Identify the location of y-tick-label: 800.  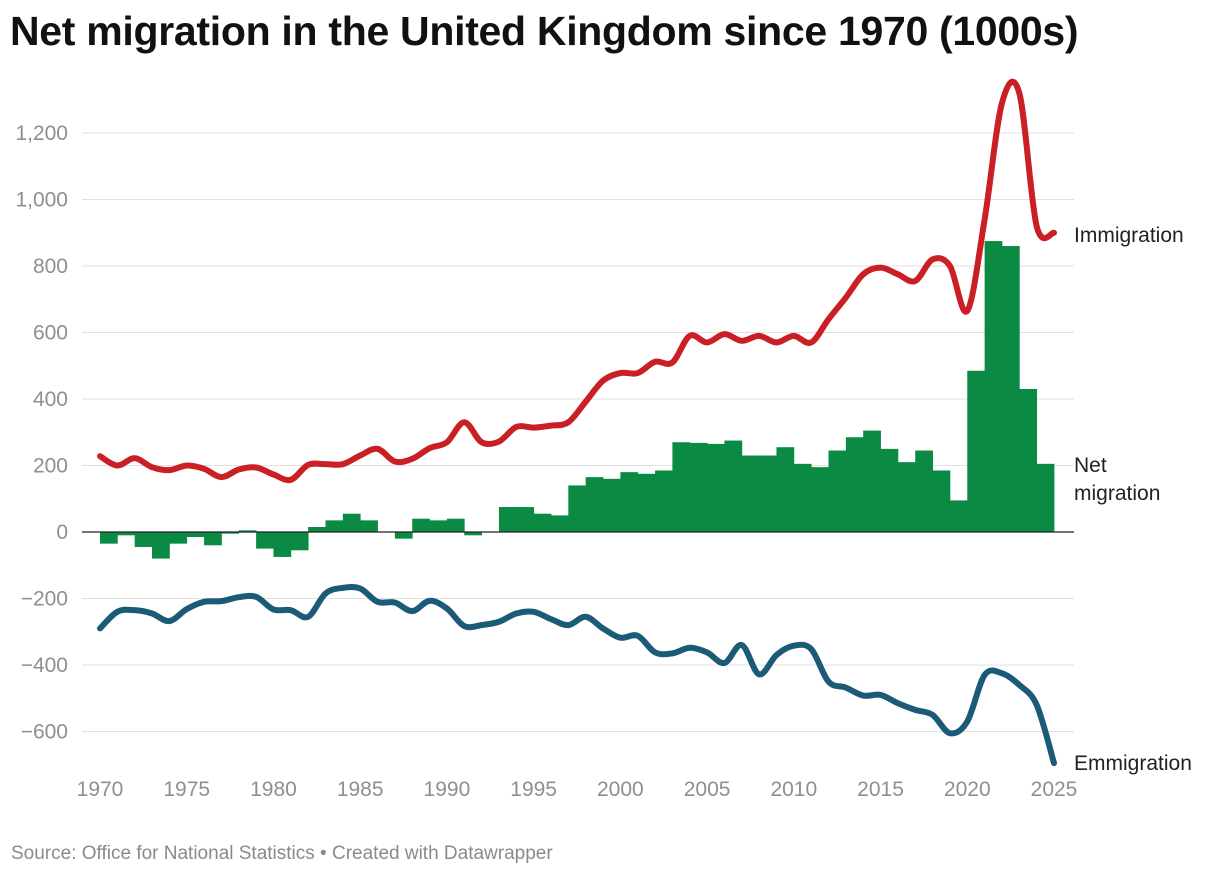
(50, 266).